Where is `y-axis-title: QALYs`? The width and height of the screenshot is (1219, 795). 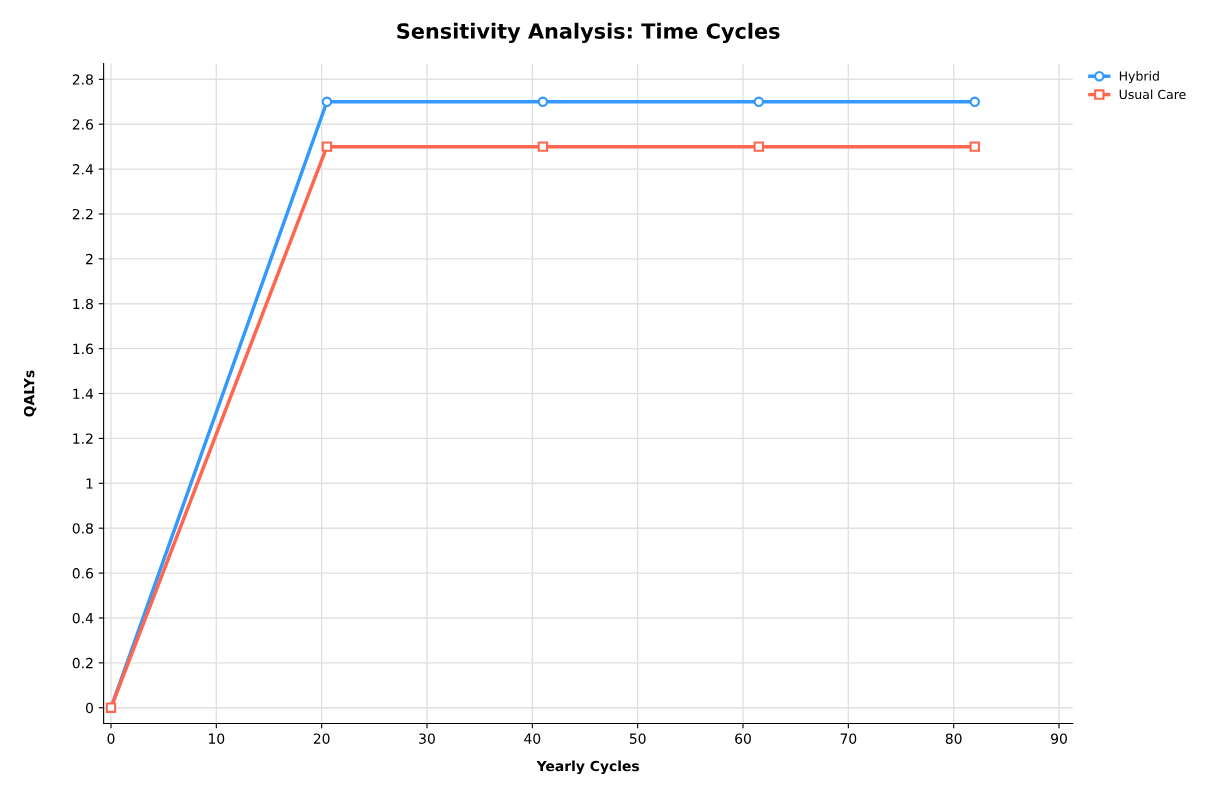
y-axis-title: QALYs is located at coordinates (30, 393).